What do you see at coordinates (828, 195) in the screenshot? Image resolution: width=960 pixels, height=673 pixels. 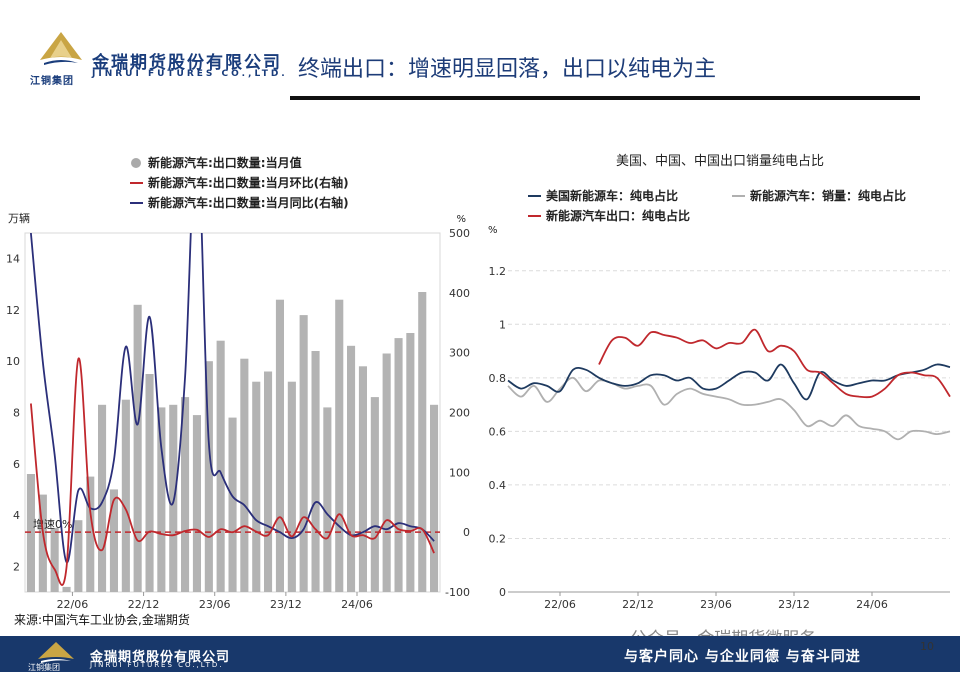 I see `legend-label-1: 新能源汽车：销量：纯电占比` at bounding box center [828, 195].